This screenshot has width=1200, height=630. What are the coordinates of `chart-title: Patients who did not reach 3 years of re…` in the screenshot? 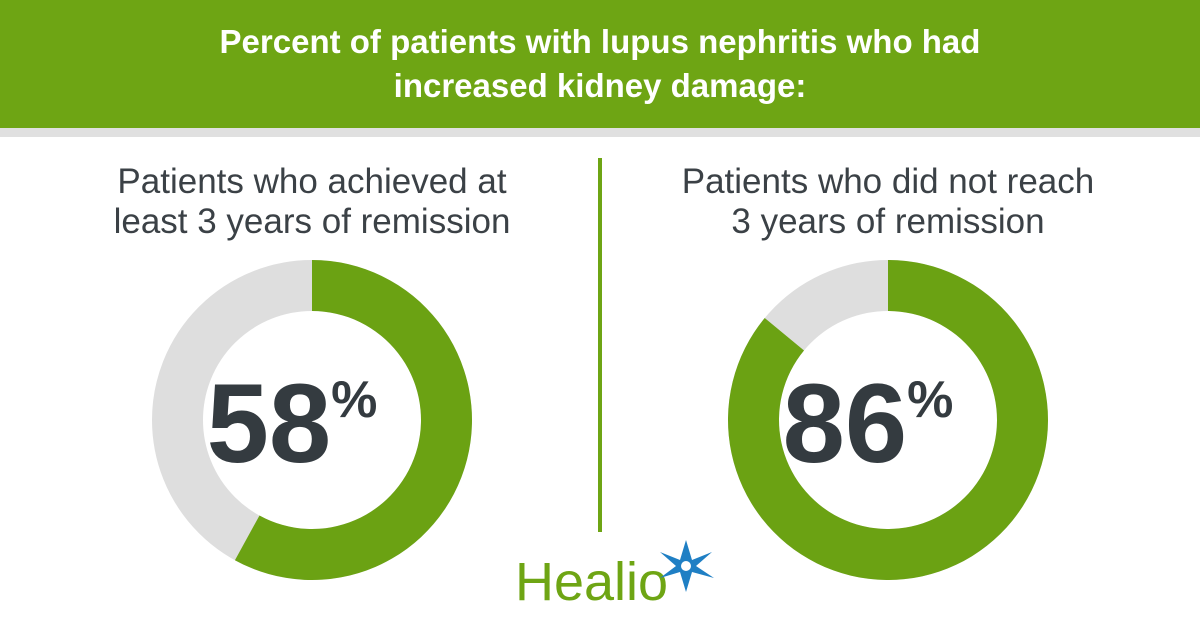 It's located at (888, 201).